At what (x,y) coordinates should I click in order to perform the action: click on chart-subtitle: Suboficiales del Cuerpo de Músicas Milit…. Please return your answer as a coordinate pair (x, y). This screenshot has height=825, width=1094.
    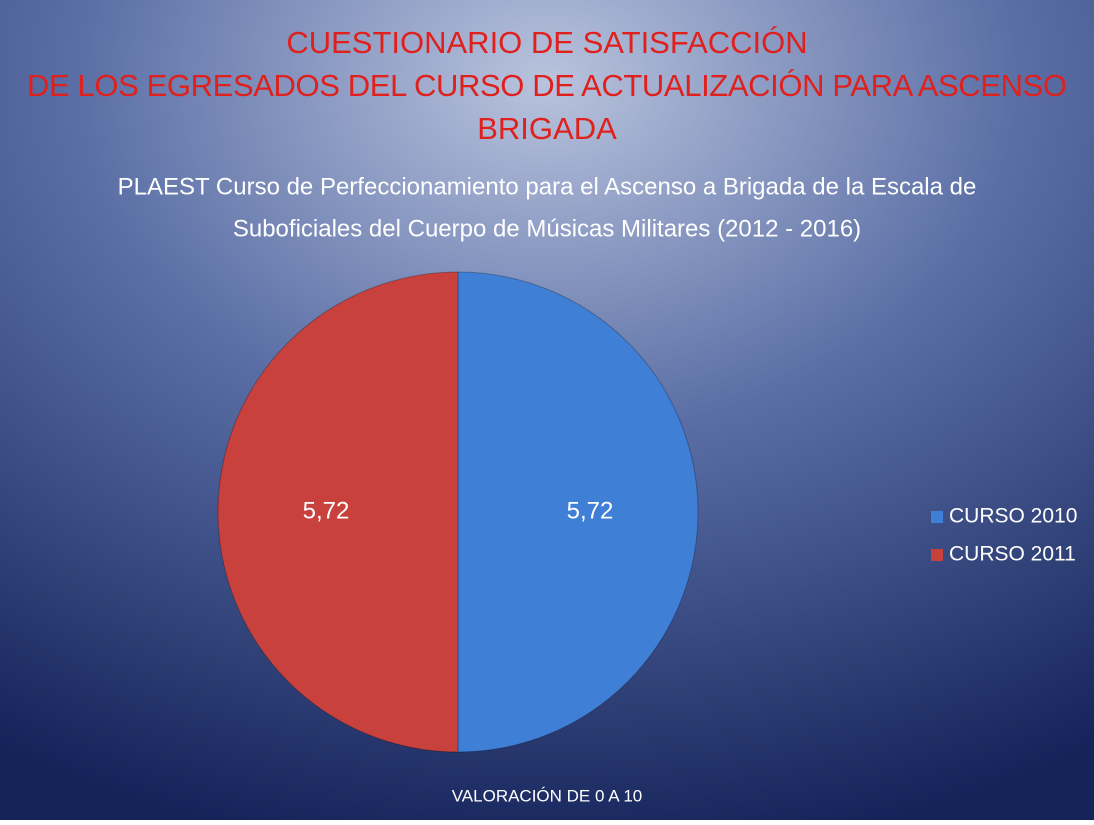
    Looking at the image, I should click on (547, 228).